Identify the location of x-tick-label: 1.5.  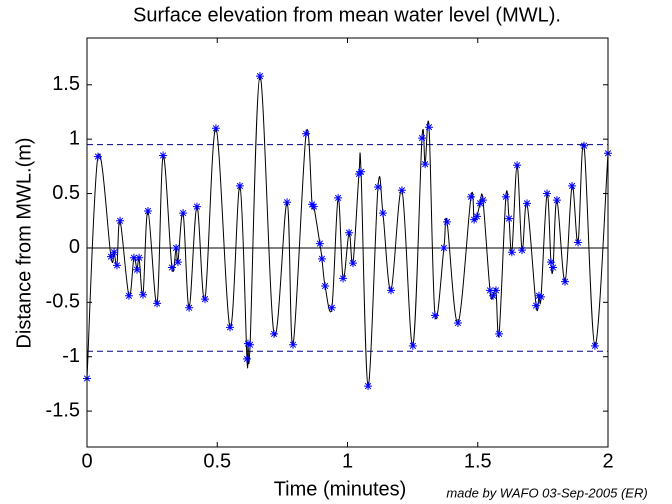
(478, 461).